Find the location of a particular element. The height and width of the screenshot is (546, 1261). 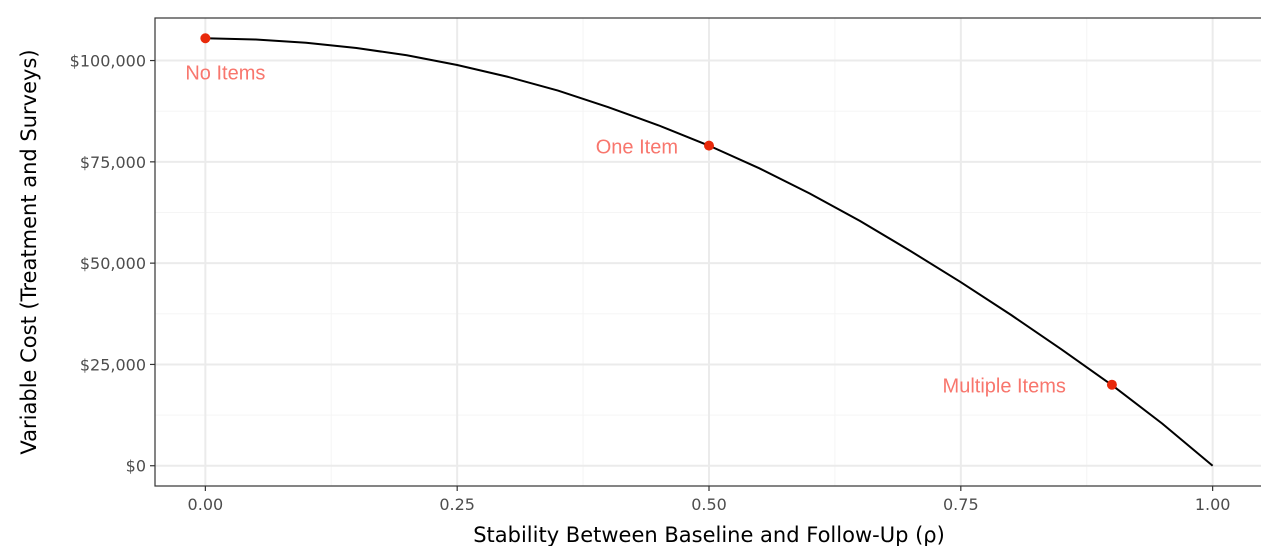

y-tick-label: $50,000 is located at coordinates (113, 263).